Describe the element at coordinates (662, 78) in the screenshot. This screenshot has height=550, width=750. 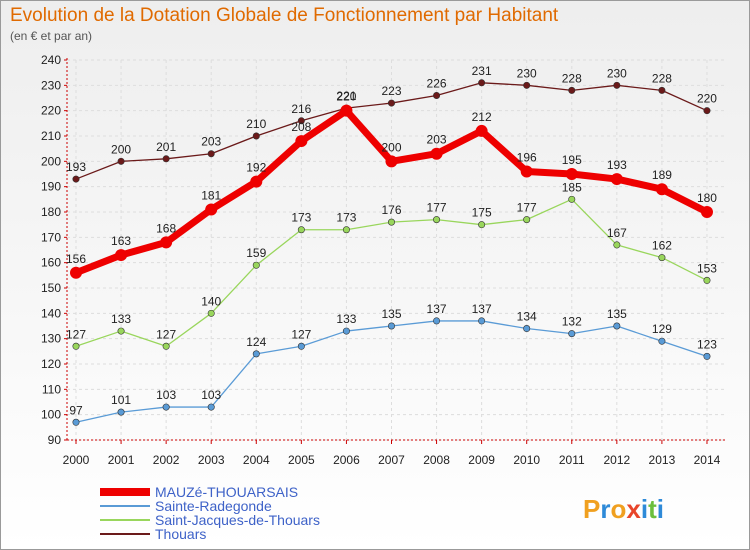
I see `data-label: 228` at that location.